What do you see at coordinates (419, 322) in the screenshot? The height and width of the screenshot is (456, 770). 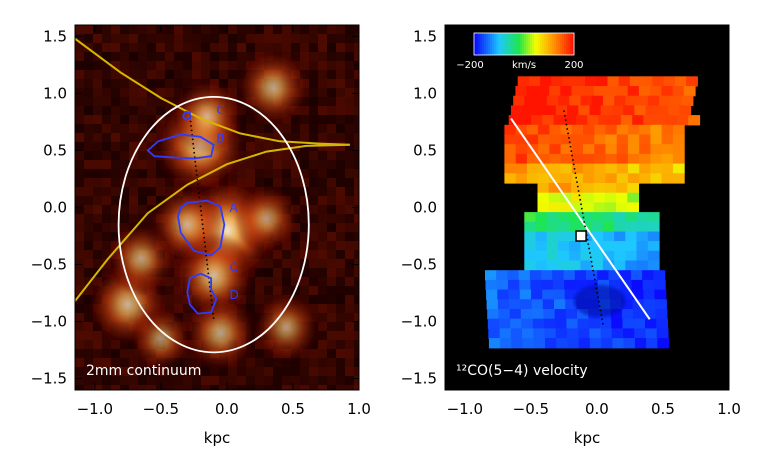 I see `right-y-tick-label-1: −1.0` at bounding box center [419, 322].